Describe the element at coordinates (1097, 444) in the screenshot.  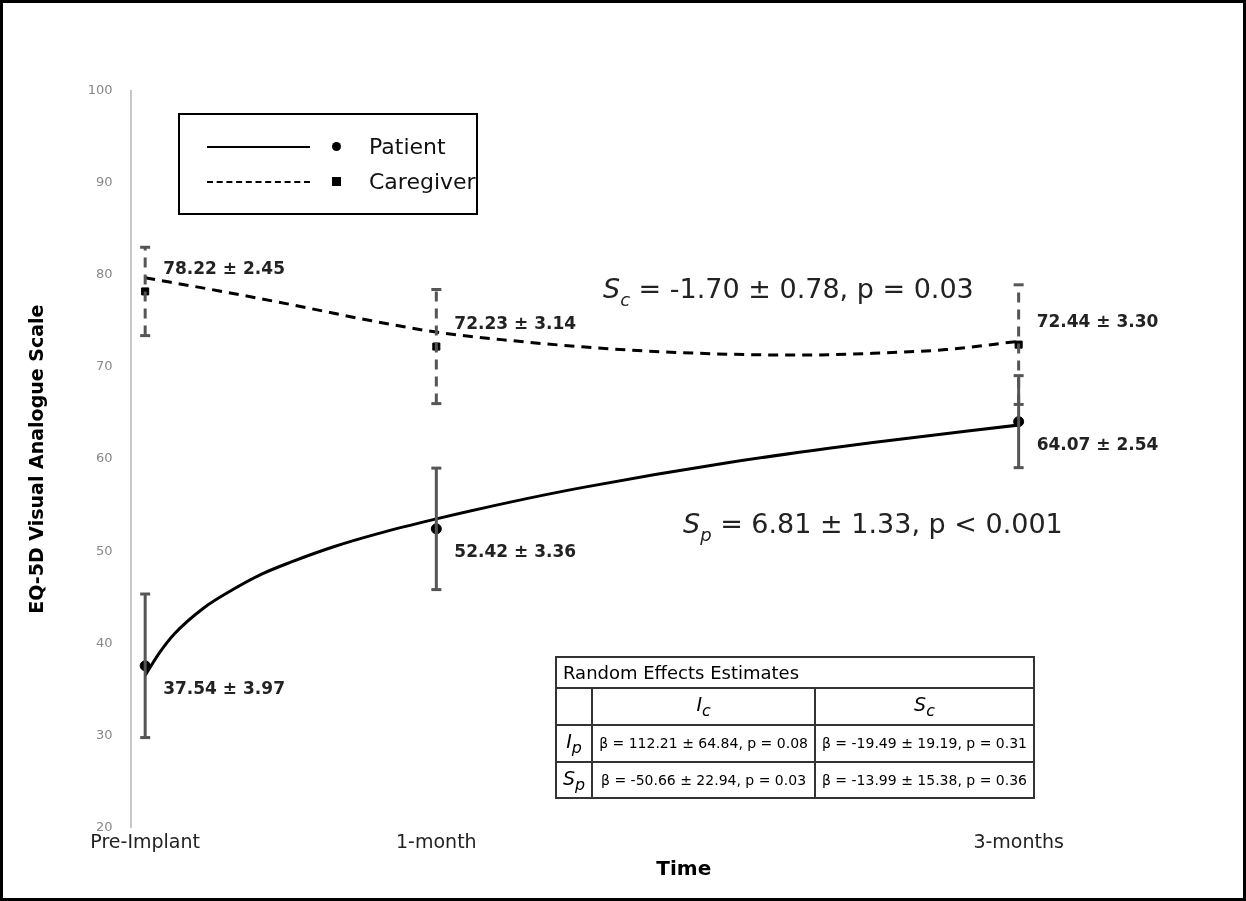
I see `data-label: 64.07 ± 2.54` at that location.